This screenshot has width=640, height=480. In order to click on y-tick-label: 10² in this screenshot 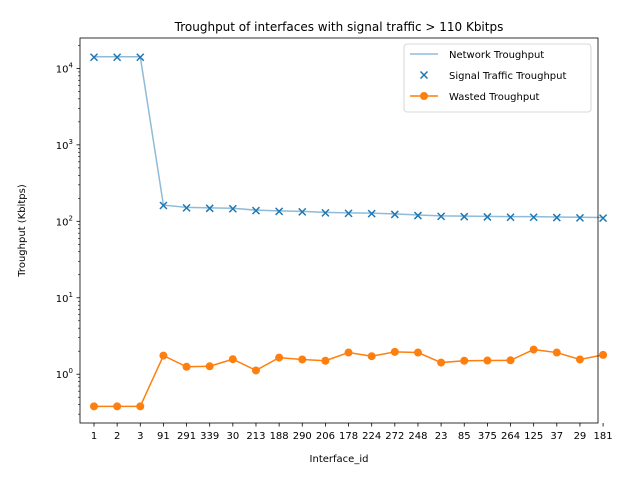, I will do `click(64, 221)`.